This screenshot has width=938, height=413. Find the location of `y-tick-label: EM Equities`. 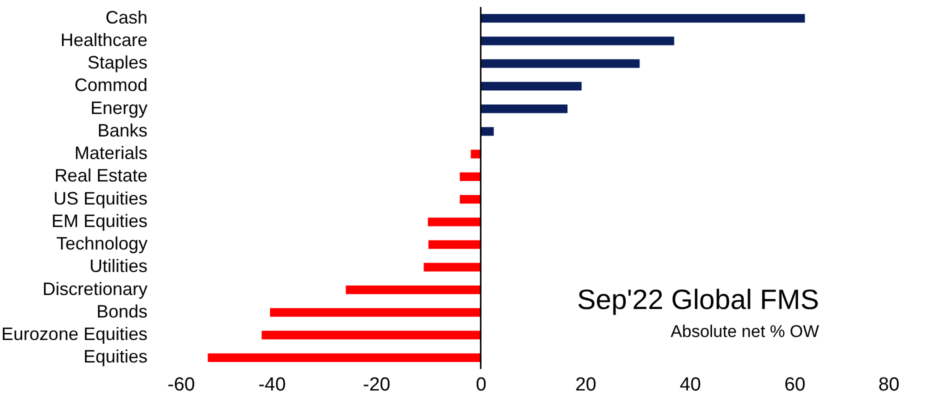

y-tick-label: EM Equities is located at coordinates (99, 220).